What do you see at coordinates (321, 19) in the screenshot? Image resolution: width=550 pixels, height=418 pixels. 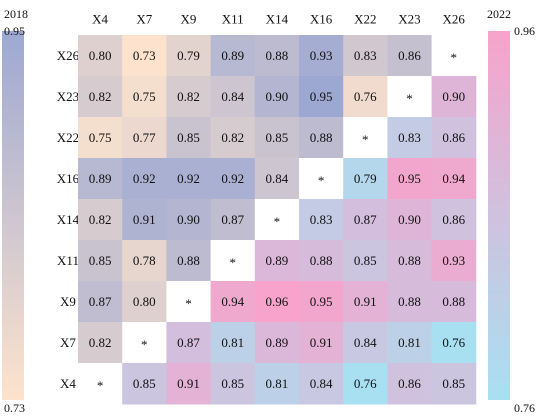 I see `column-tick-label: X16` at bounding box center [321, 19].